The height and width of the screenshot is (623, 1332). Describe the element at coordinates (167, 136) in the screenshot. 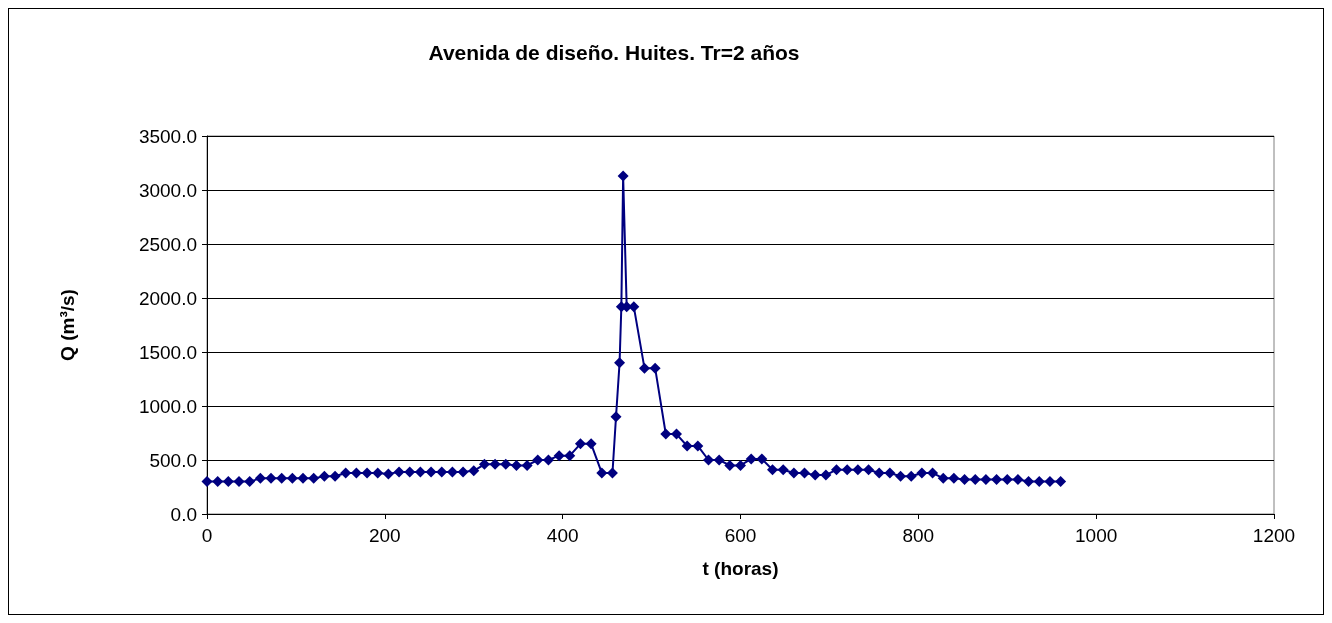

I see `y-tick-label: 3500.0` at that location.